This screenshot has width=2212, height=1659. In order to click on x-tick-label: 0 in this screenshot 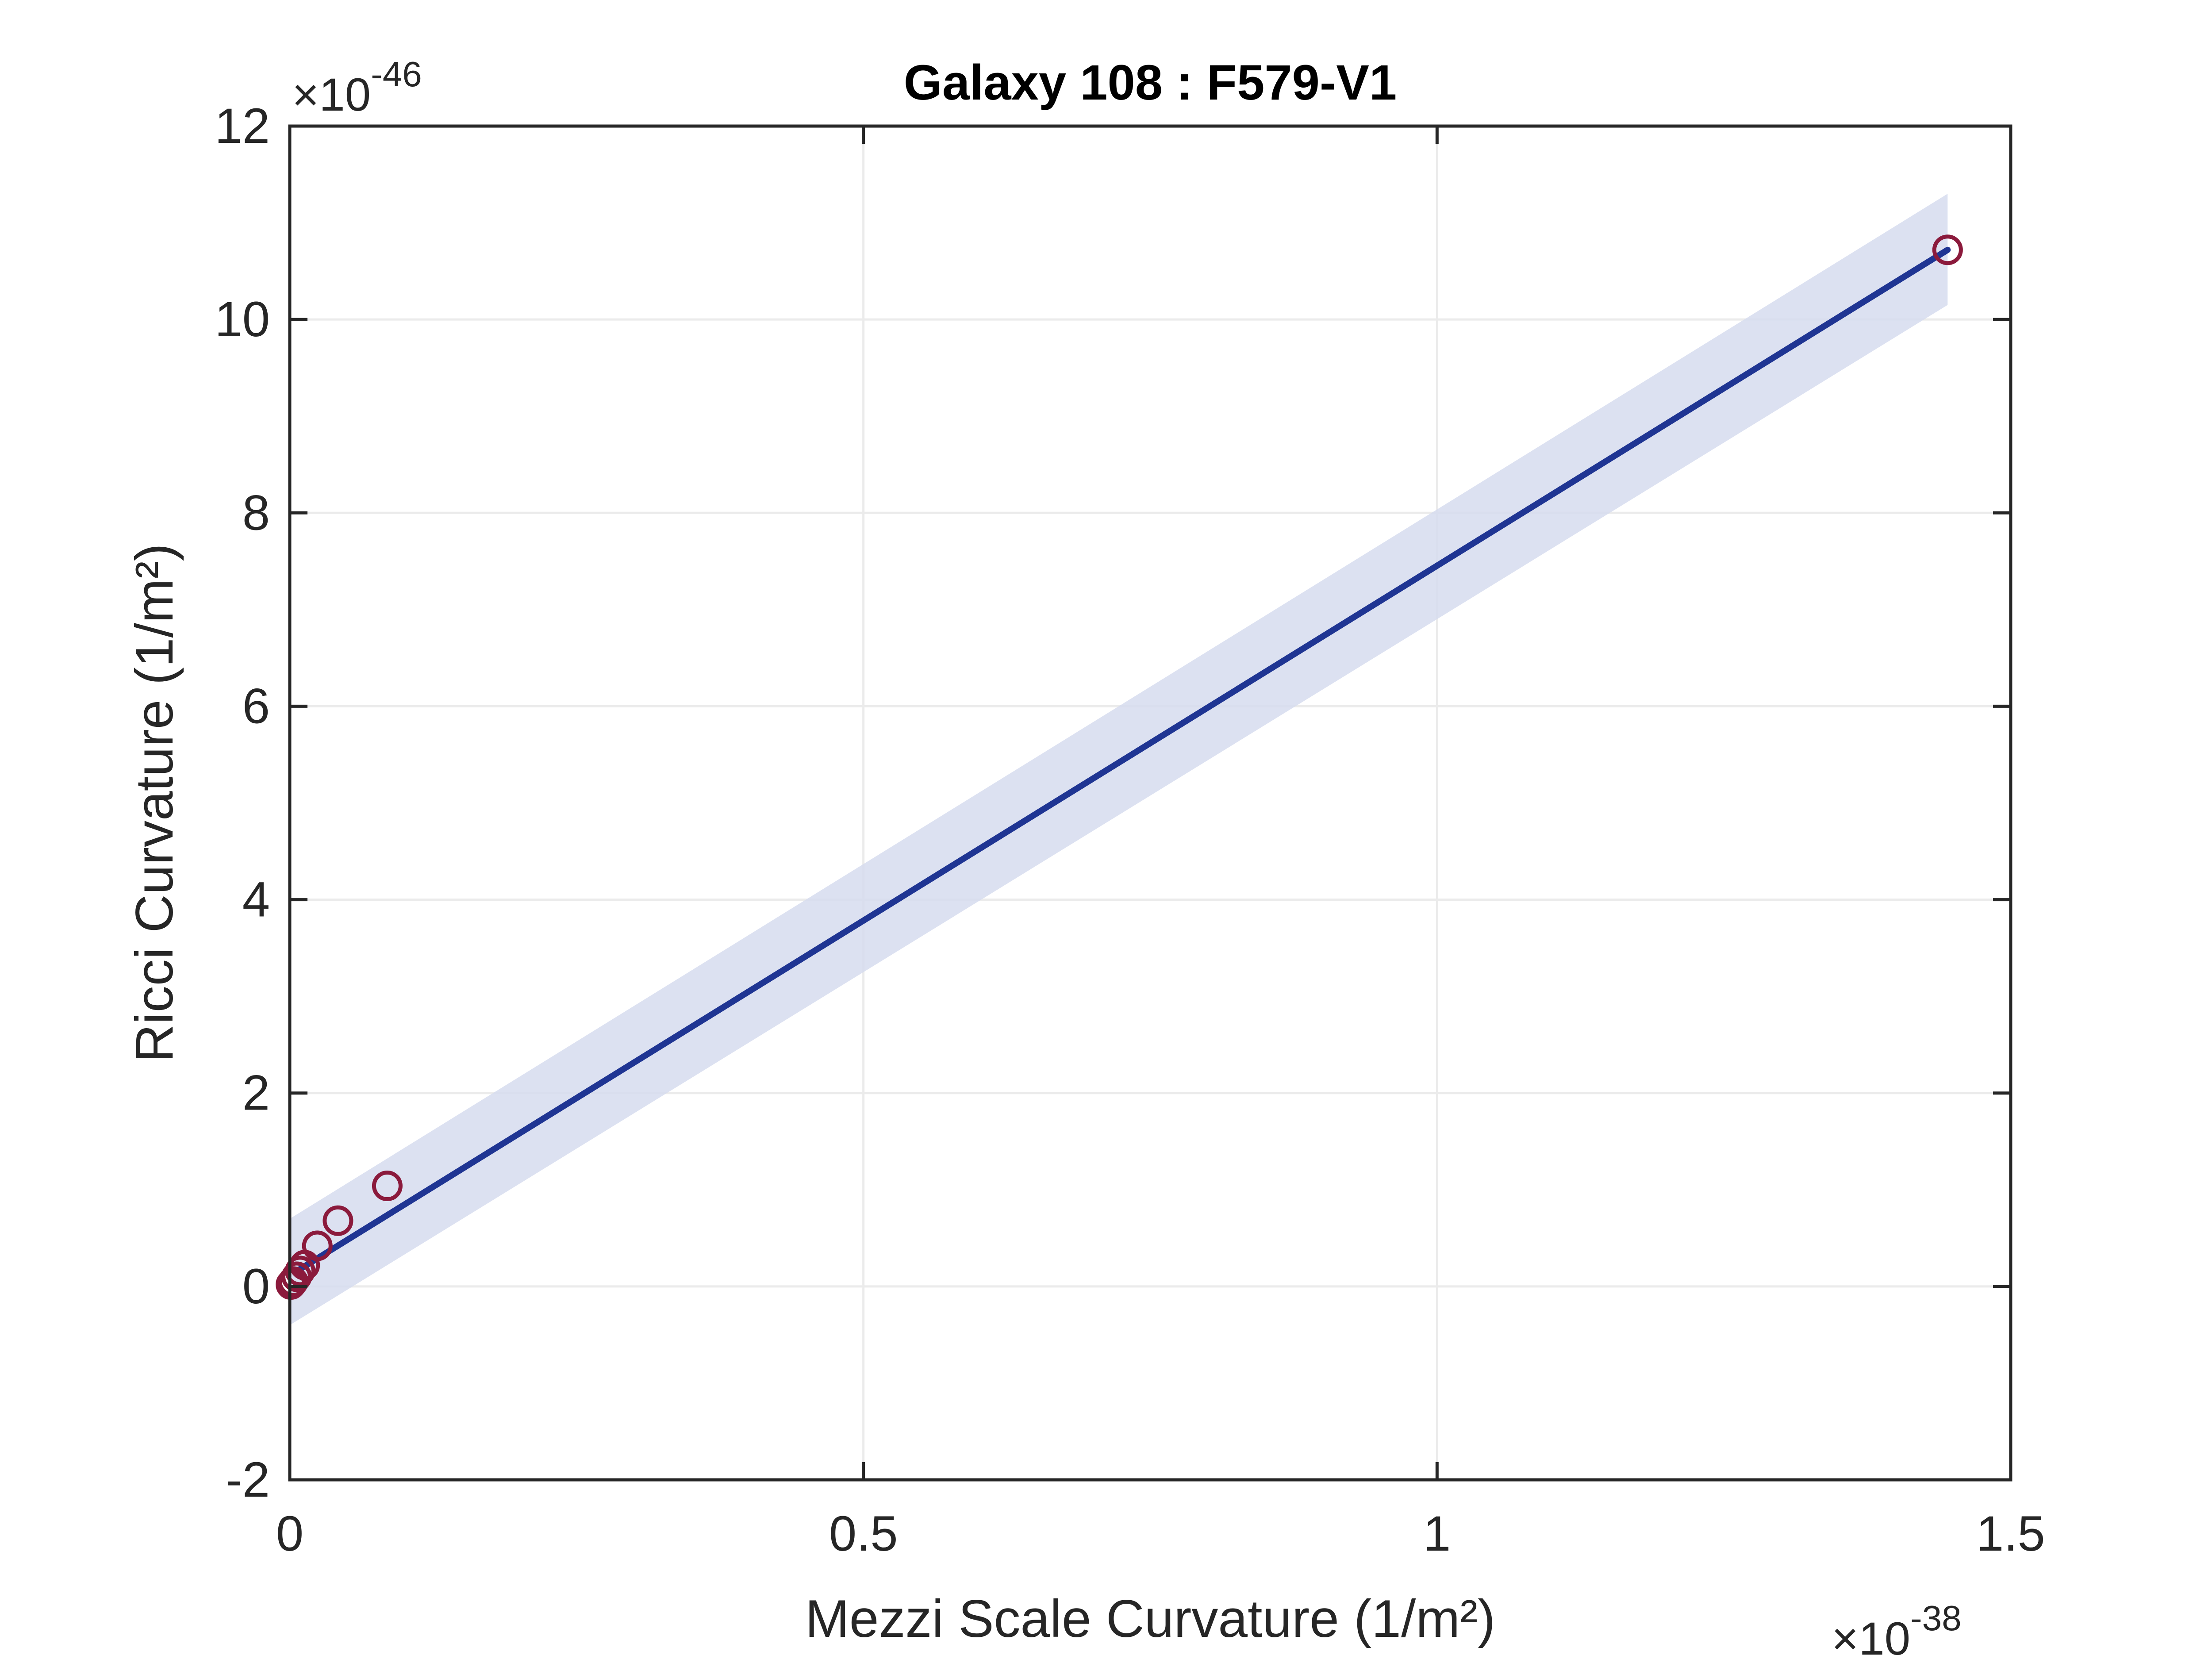, I will do `click(290, 1534)`.